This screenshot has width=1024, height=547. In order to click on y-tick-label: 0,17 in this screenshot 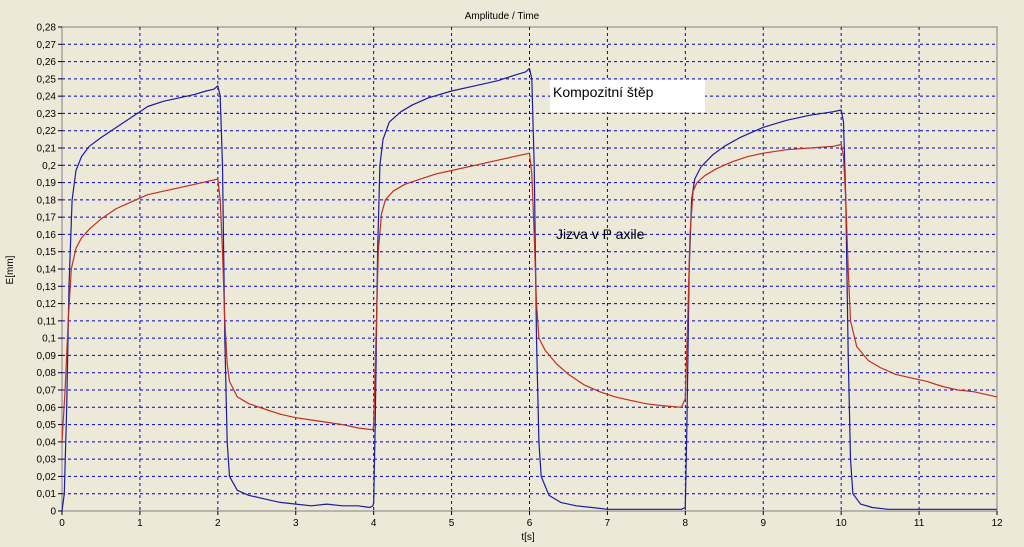, I will do `click(47, 218)`.